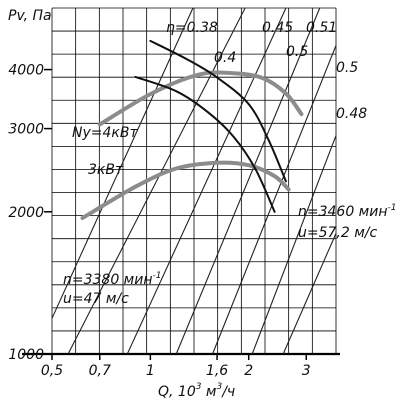  I want to click on annotation-u-low: u=47 м/с, so click(96, 299).